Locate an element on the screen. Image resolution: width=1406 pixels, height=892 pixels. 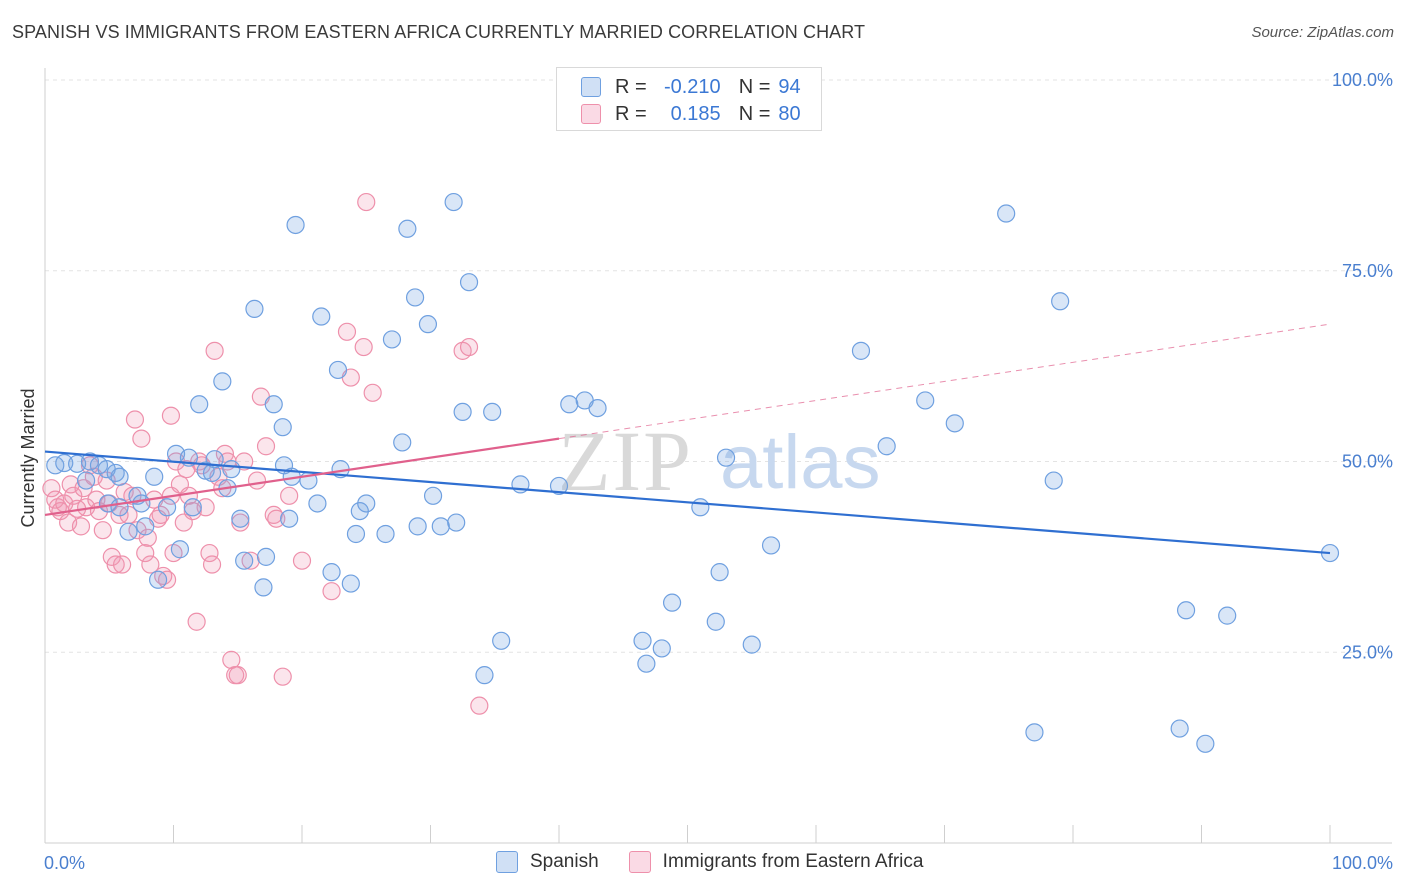
trend-line-eastern-africa is located at coordinates (302, 476).